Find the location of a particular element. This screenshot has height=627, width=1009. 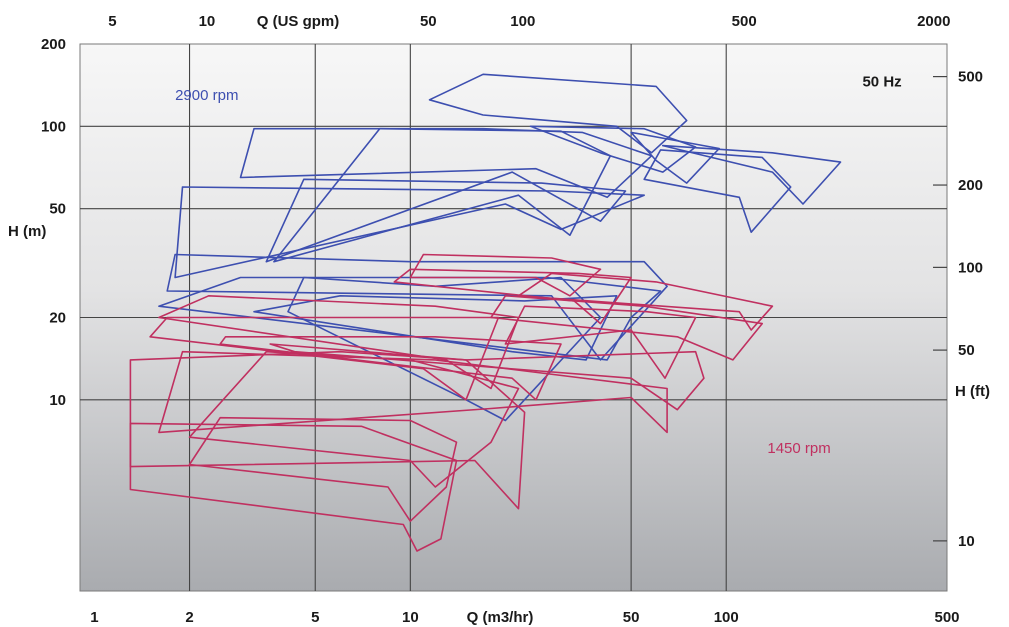

y-tick-label: 200 is located at coordinates (53, 44).